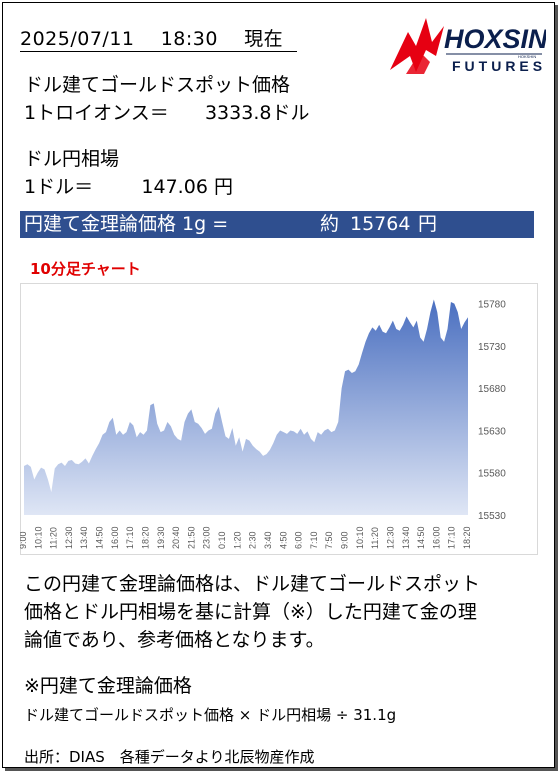 Image resolution: width=559 pixels, height=772 pixels. I want to click on x-tick-label-5: 14:50, so click(100, 537).